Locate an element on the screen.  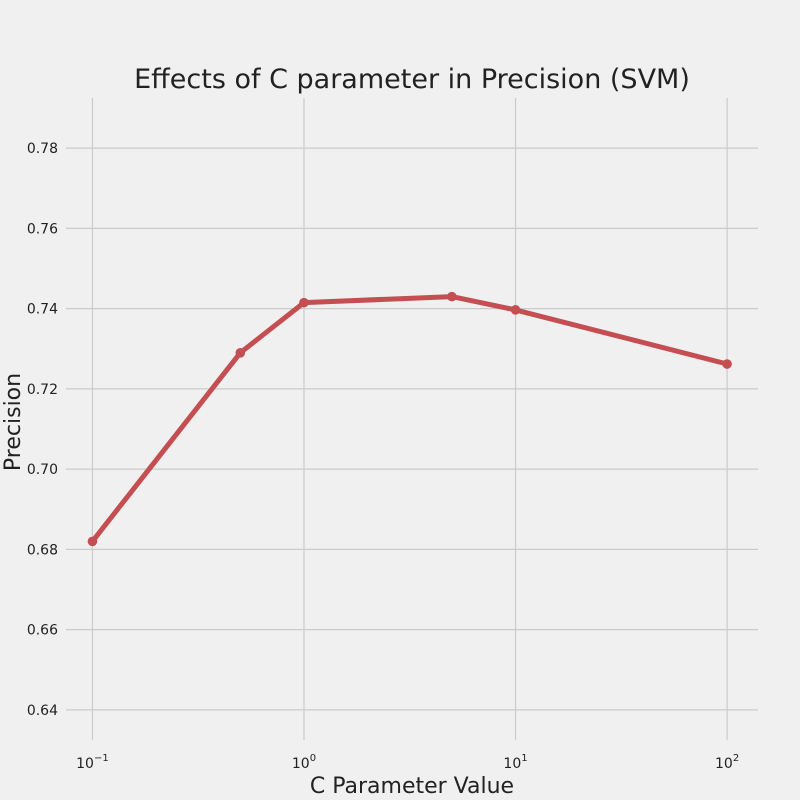
y-tick-label: 0.66 is located at coordinates (42, 631).